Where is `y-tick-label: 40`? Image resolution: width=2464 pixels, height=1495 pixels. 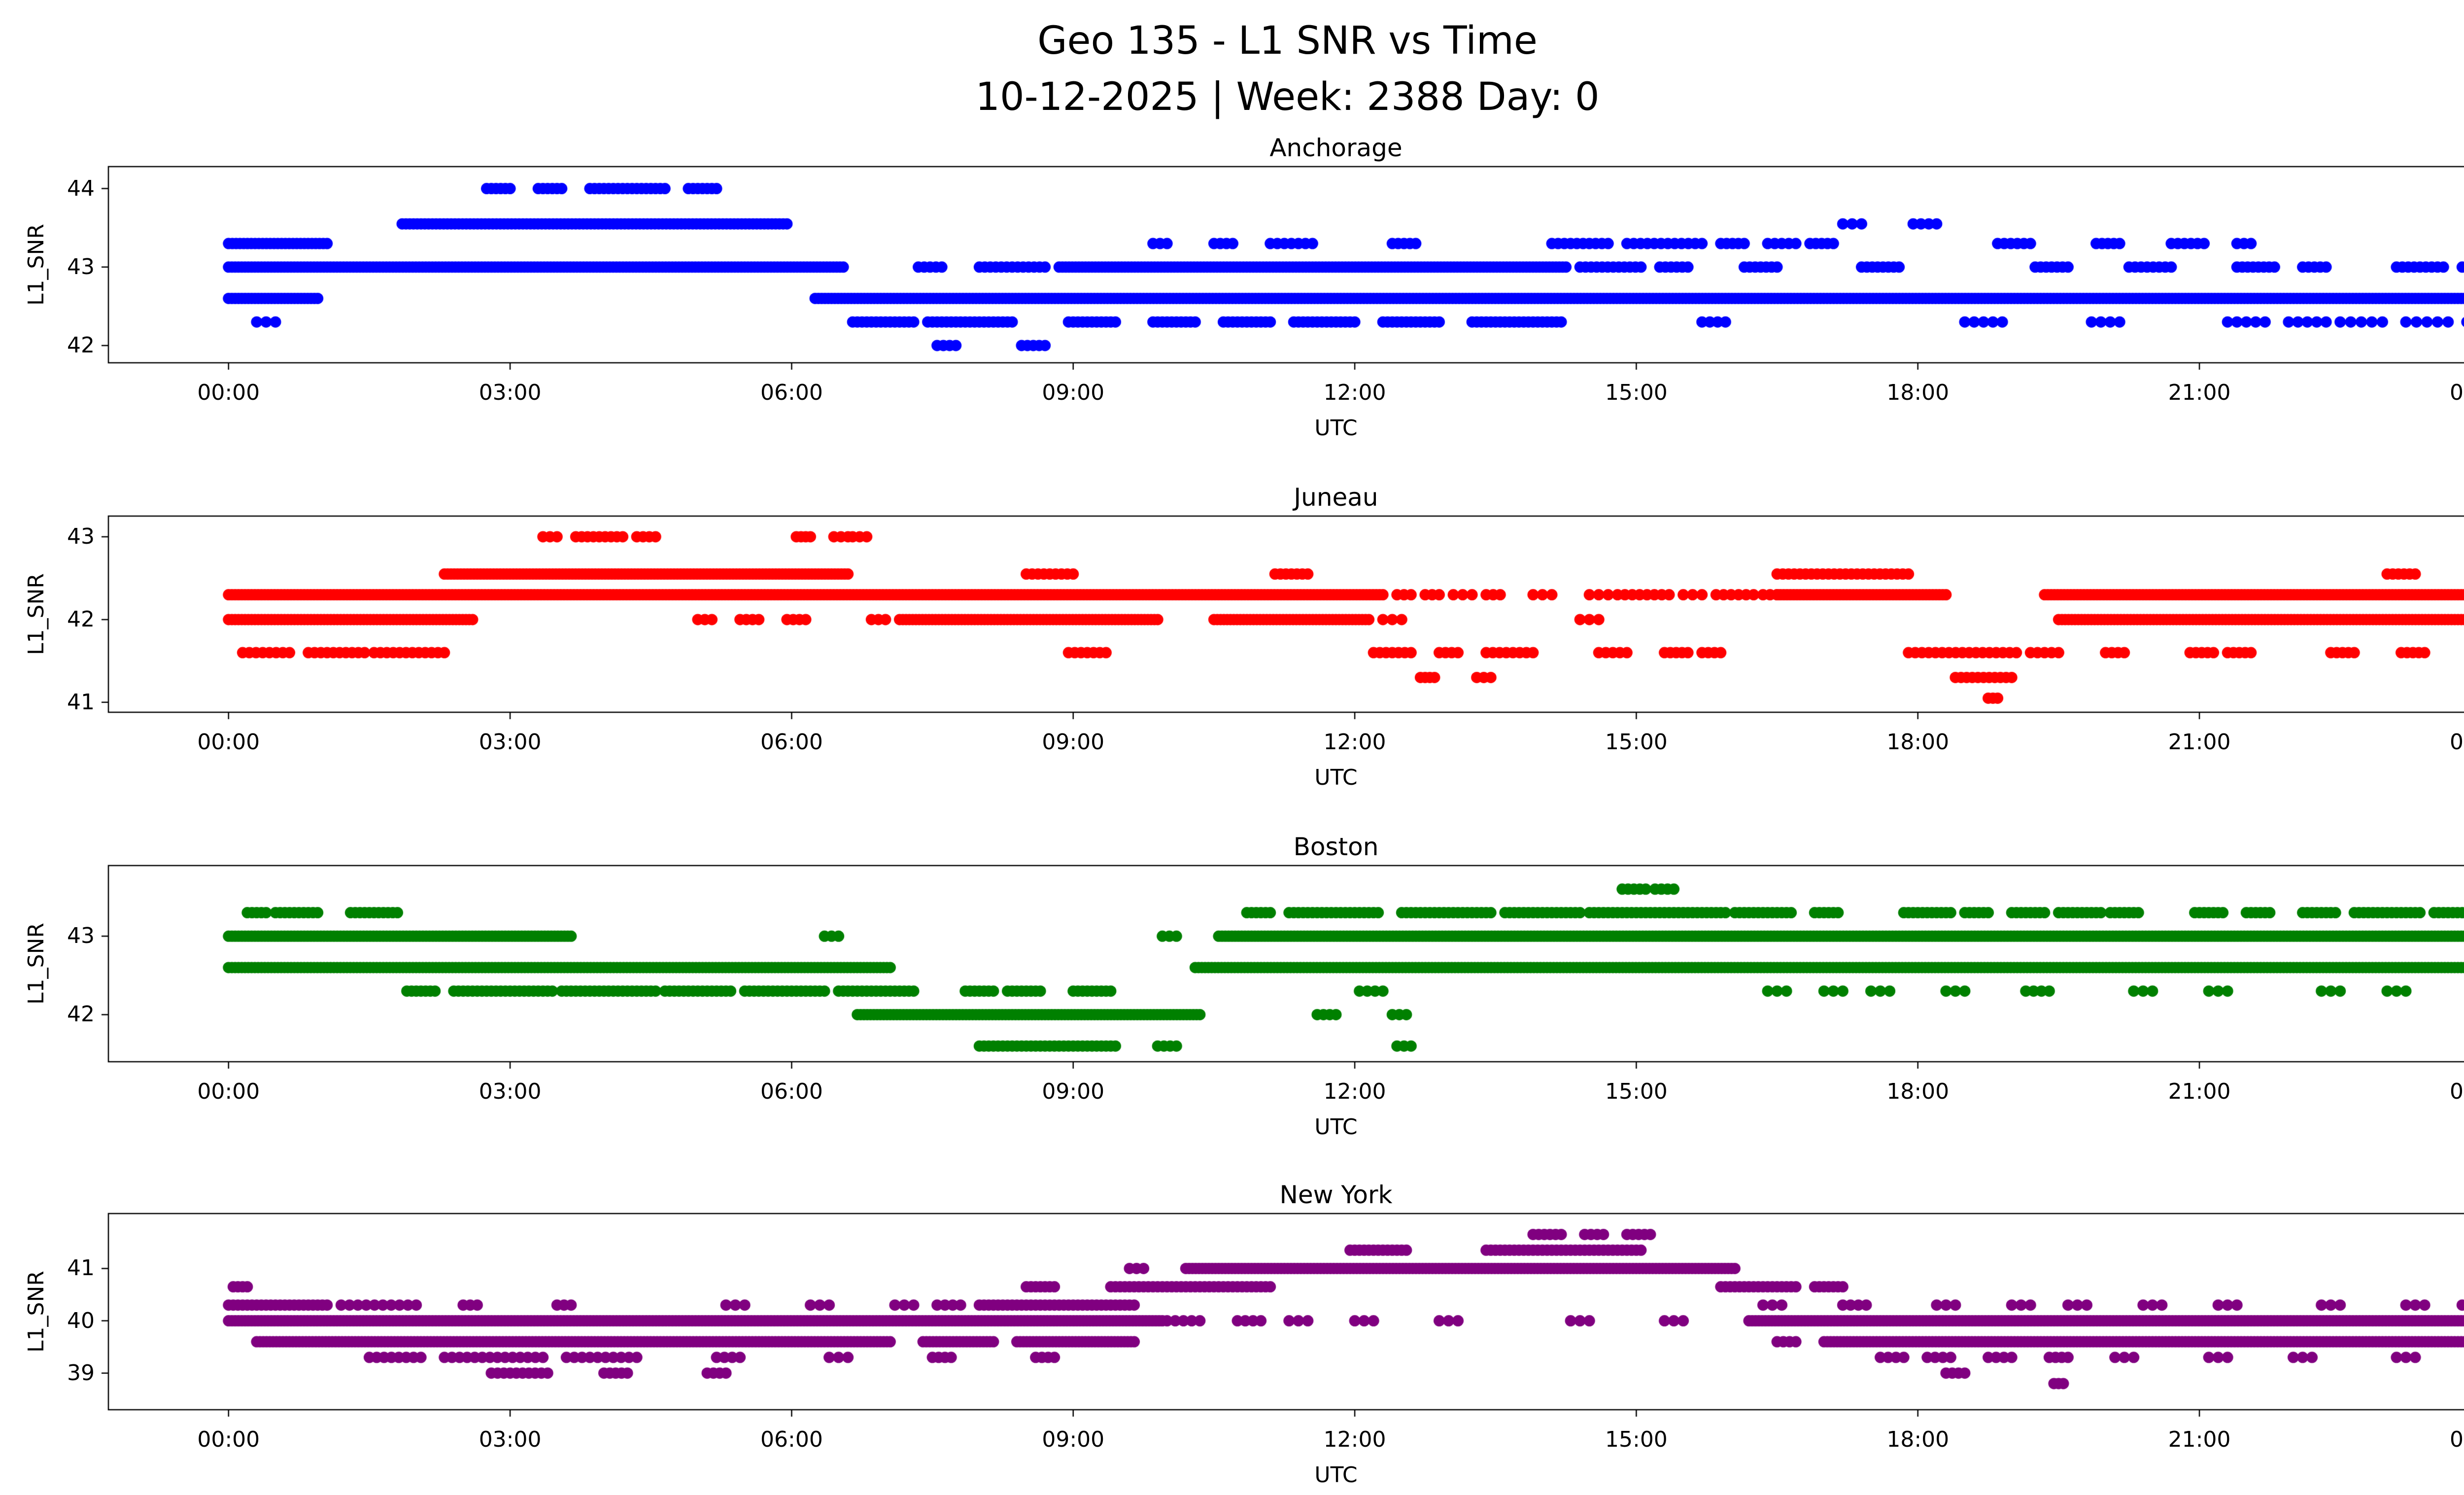
y-tick-label: 40 is located at coordinates (81, 1320).